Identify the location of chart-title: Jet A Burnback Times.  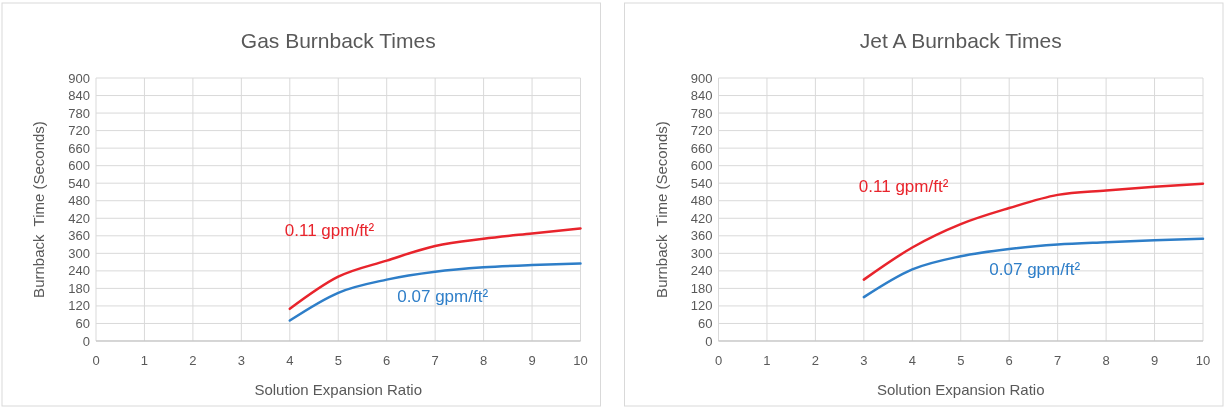
(960, 40).